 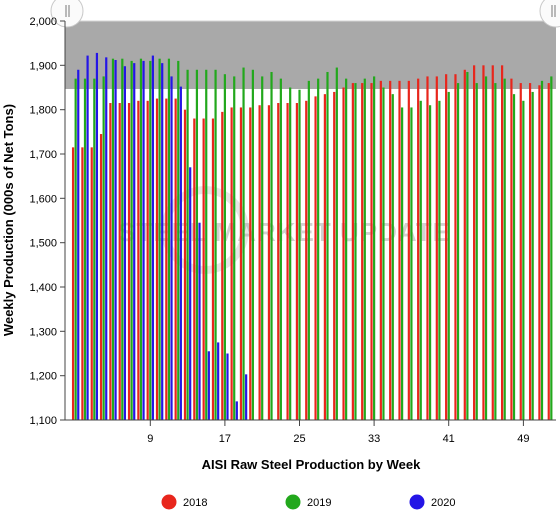 What do you see at coordinates (43, 288) in the screenshot?
I see `y-tick-label: 1,400` at bounding box center [43, 288].